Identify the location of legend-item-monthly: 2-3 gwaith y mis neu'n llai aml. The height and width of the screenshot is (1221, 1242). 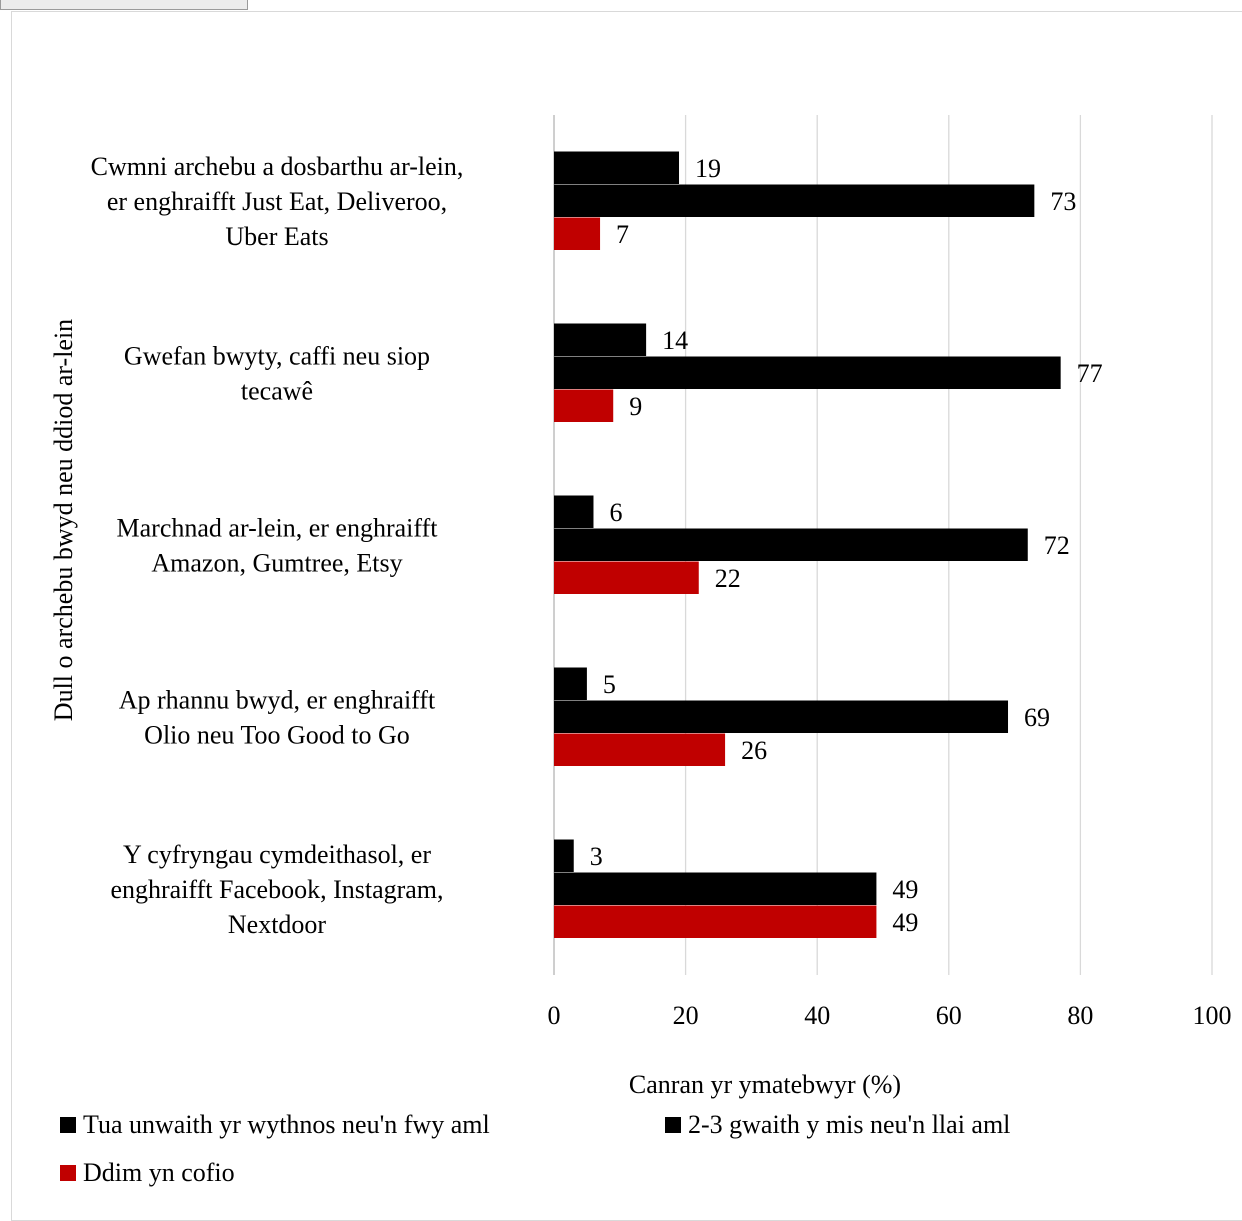
(837, 1125).